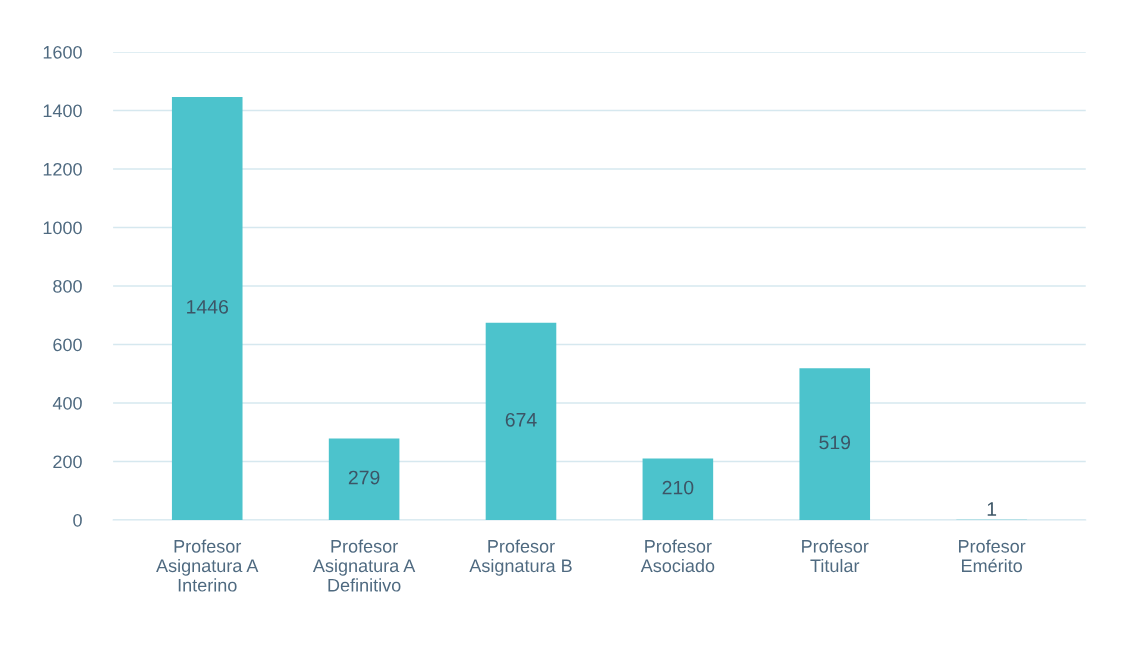  I want to click on data-label: 674, so click(521, 419).